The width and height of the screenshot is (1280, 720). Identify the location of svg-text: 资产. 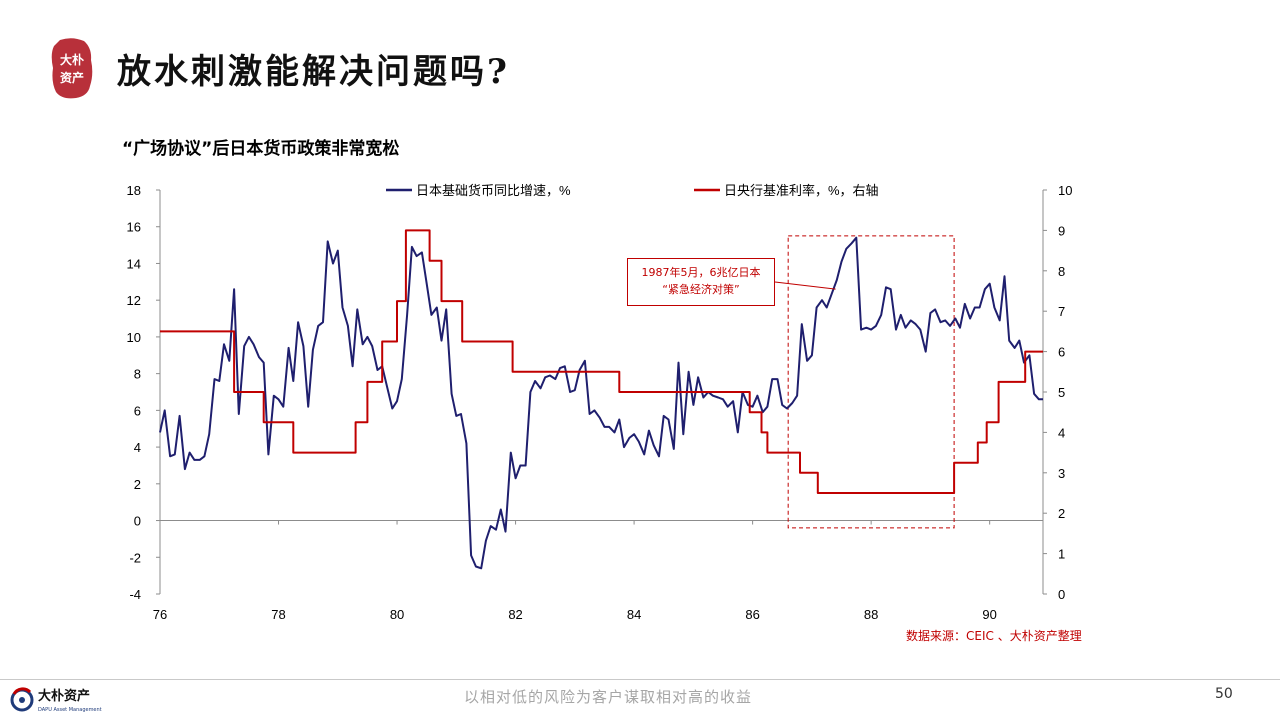
(72, 77).